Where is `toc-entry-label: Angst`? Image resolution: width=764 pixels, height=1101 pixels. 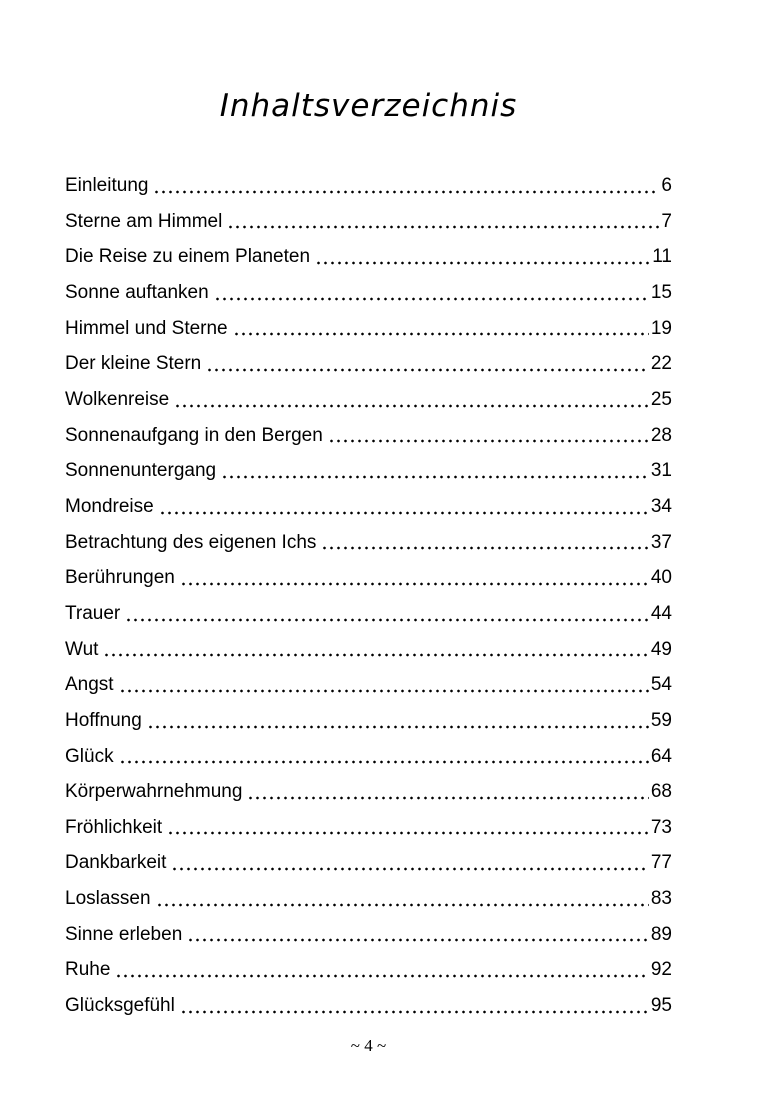 toc-entry-label: Angst is located at coordinates (89, 685).